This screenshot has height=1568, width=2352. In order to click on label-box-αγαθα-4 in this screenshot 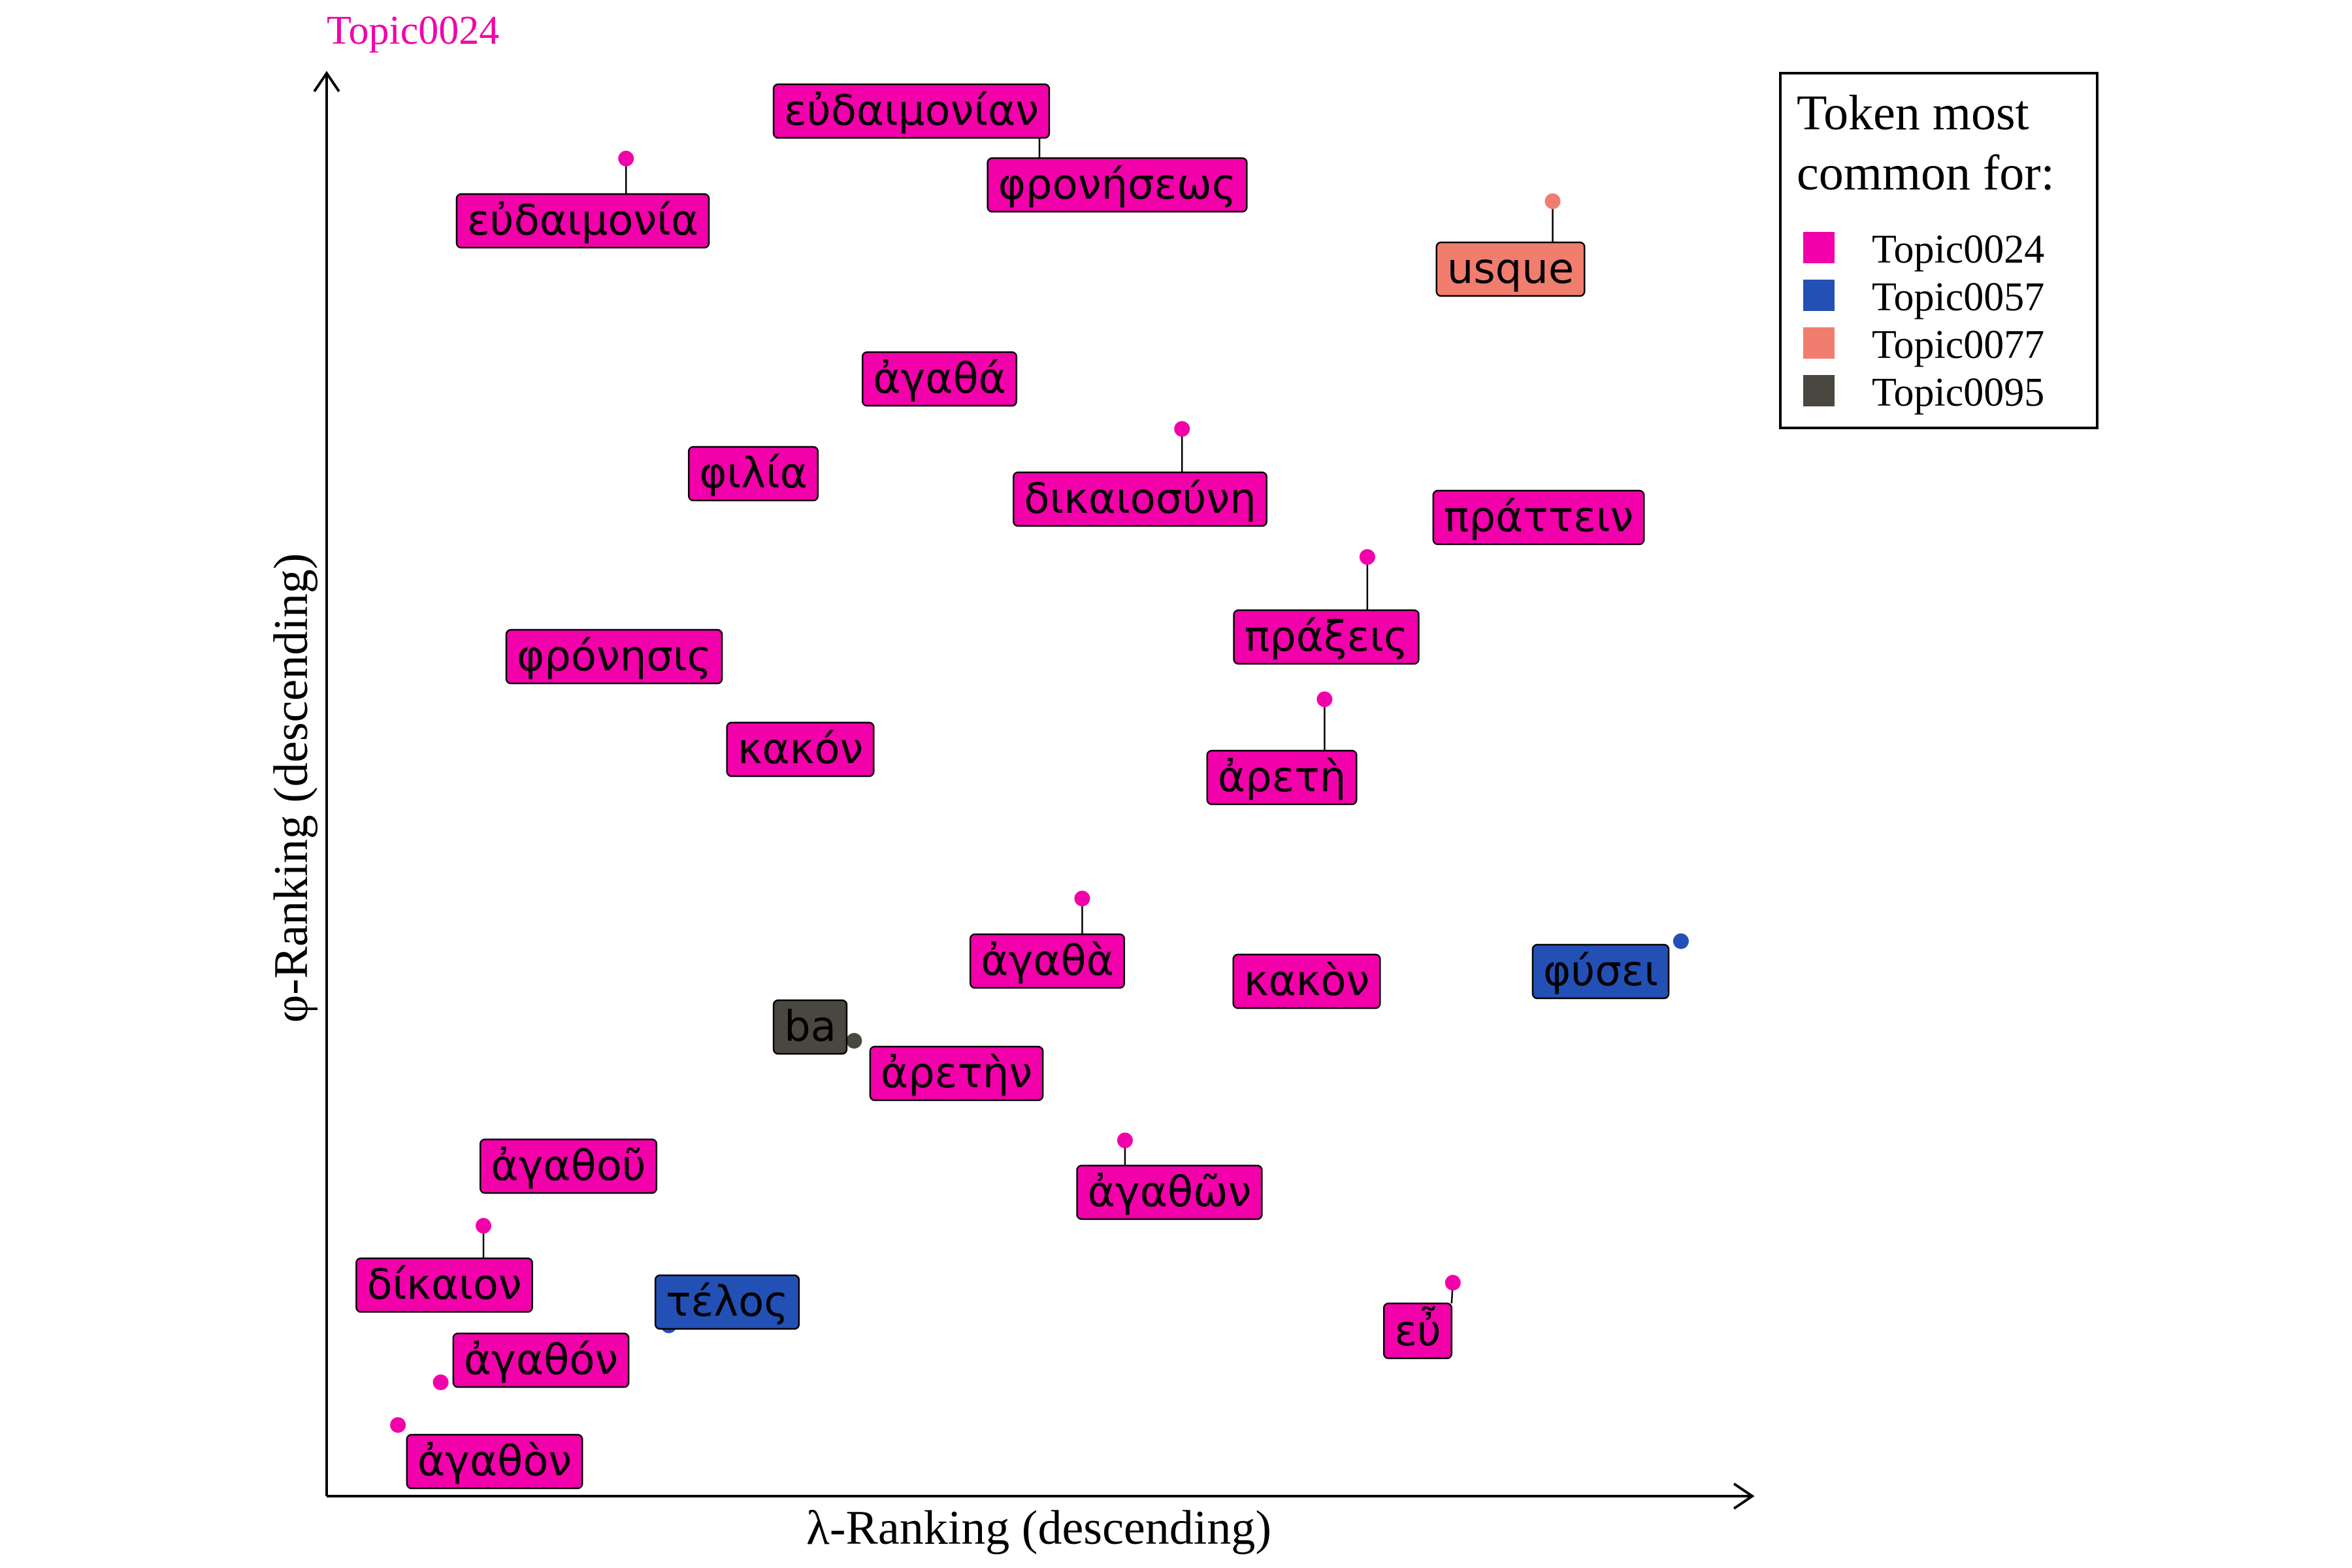, I will do `click(939, 379)`.